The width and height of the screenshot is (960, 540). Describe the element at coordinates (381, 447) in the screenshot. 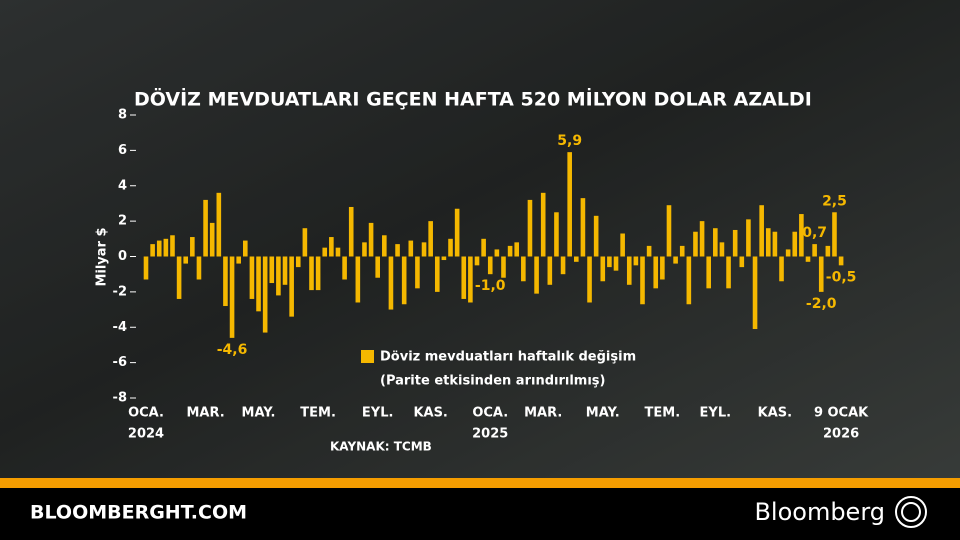

I see `source: KAYNAK: TCMB` at that location.